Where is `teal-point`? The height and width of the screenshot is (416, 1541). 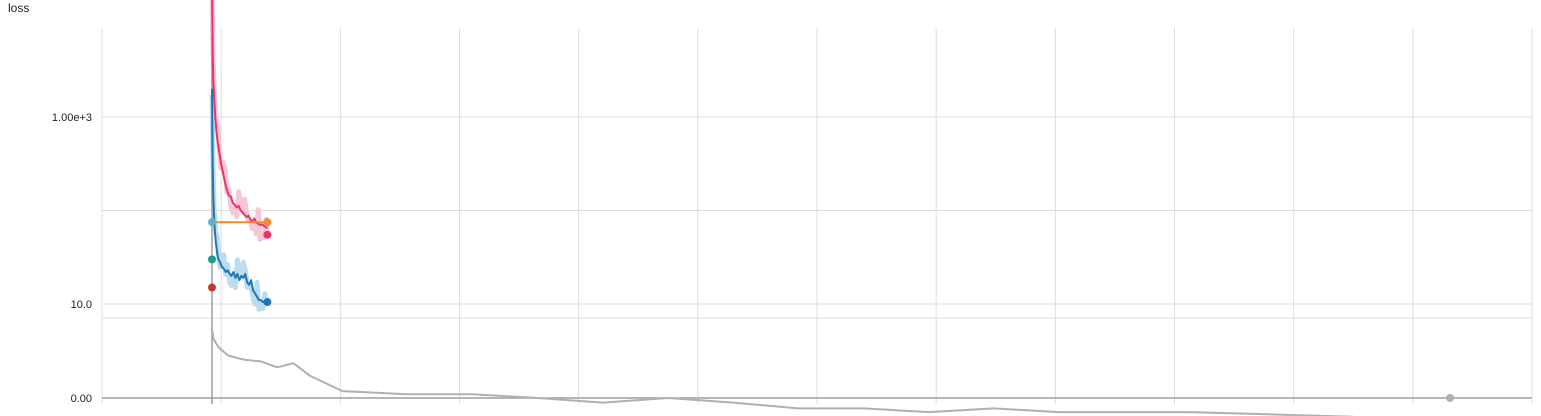 teal-point is located at coordinates (212, 259).